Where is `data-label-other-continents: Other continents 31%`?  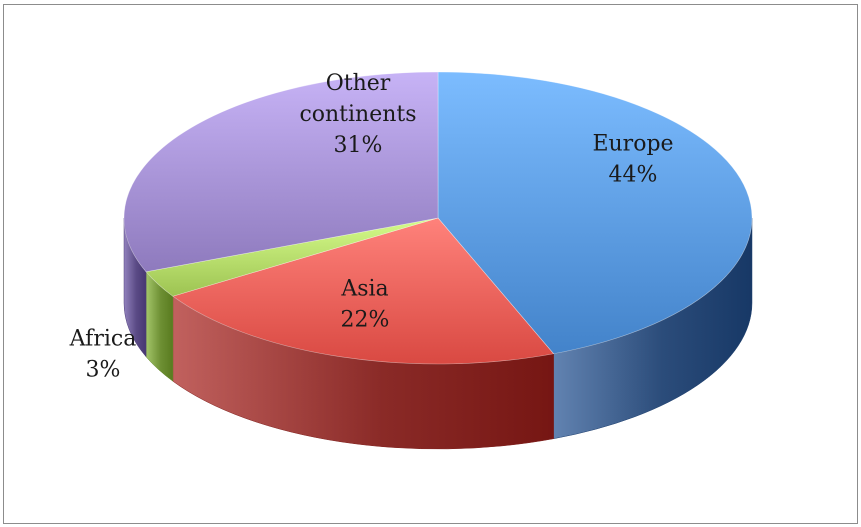 data-label-other-continents: Other continents 31% is located at coordinates (357, 114).